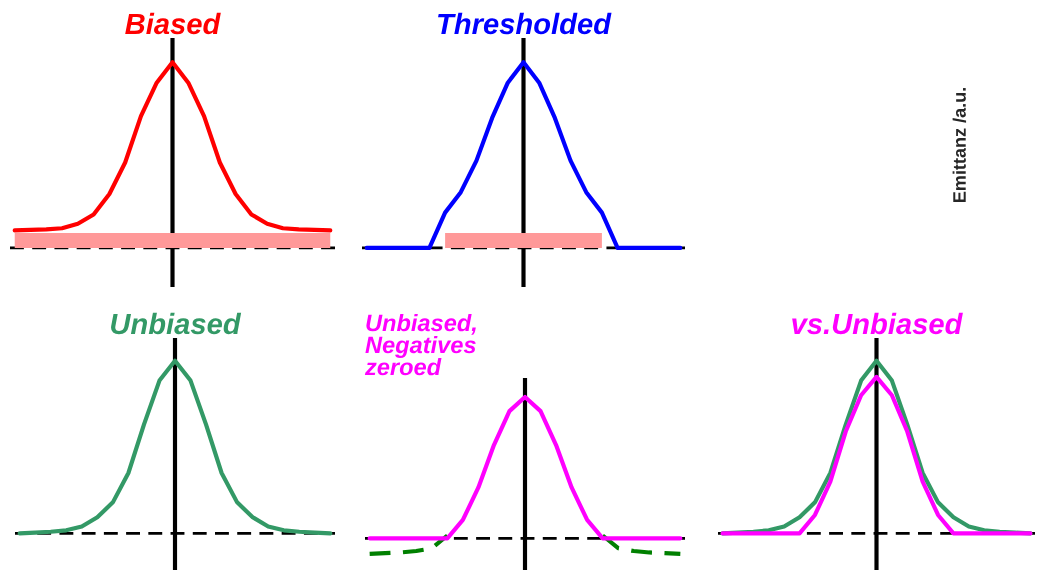 The width and height of the screenshot is (1038, 577). What do you see at coordinates (959, 145) in the screenshot?
I see `text: Emittanz /a.u.` at bounding box center [959, 145].